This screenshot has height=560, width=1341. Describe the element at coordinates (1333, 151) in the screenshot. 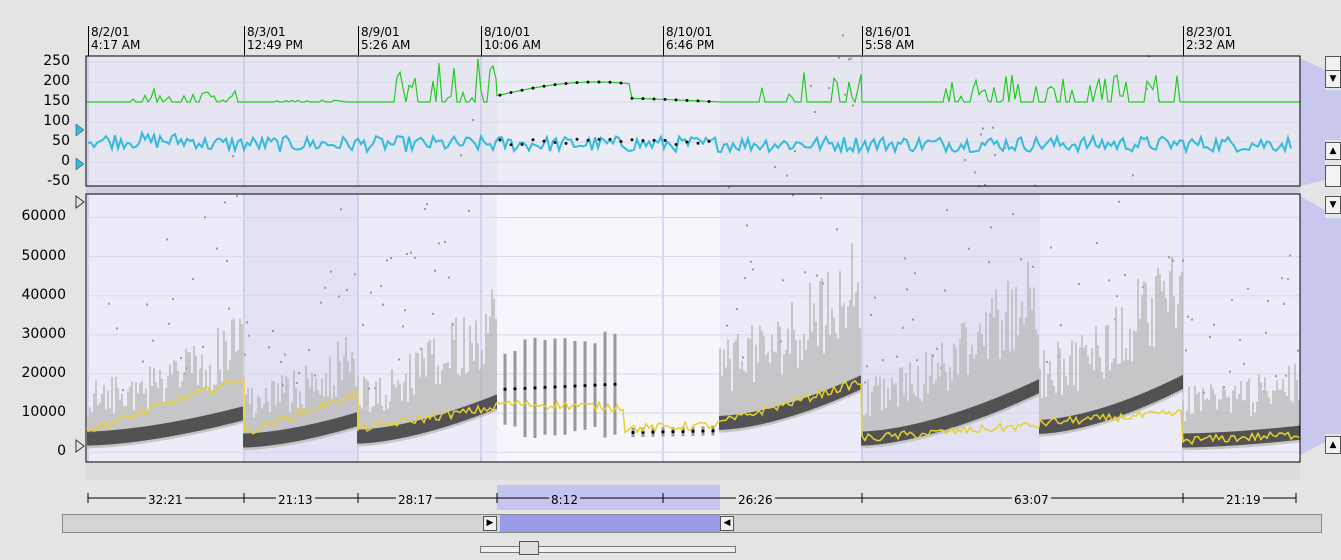

I see `top-scroll-up-arrow: ▲` at that location.